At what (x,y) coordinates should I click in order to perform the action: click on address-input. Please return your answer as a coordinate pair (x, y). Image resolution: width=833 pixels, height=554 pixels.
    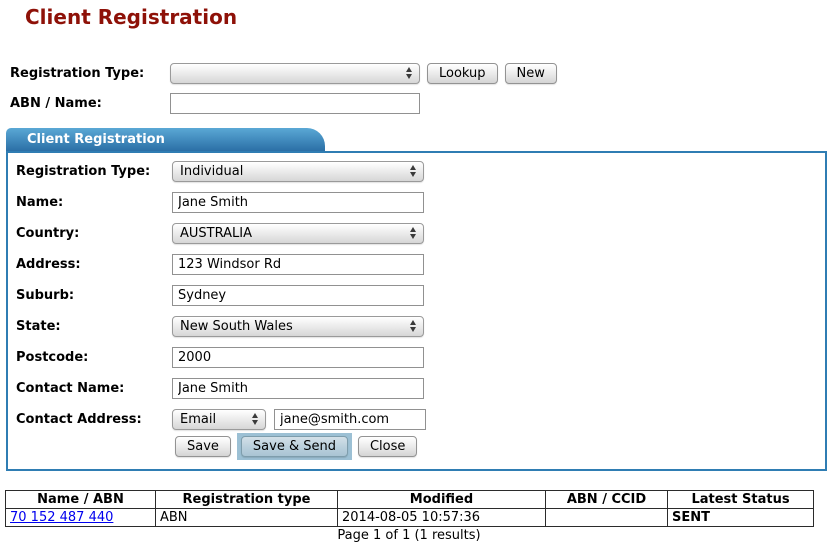
    Looking at the image, I should click on (298, 264).